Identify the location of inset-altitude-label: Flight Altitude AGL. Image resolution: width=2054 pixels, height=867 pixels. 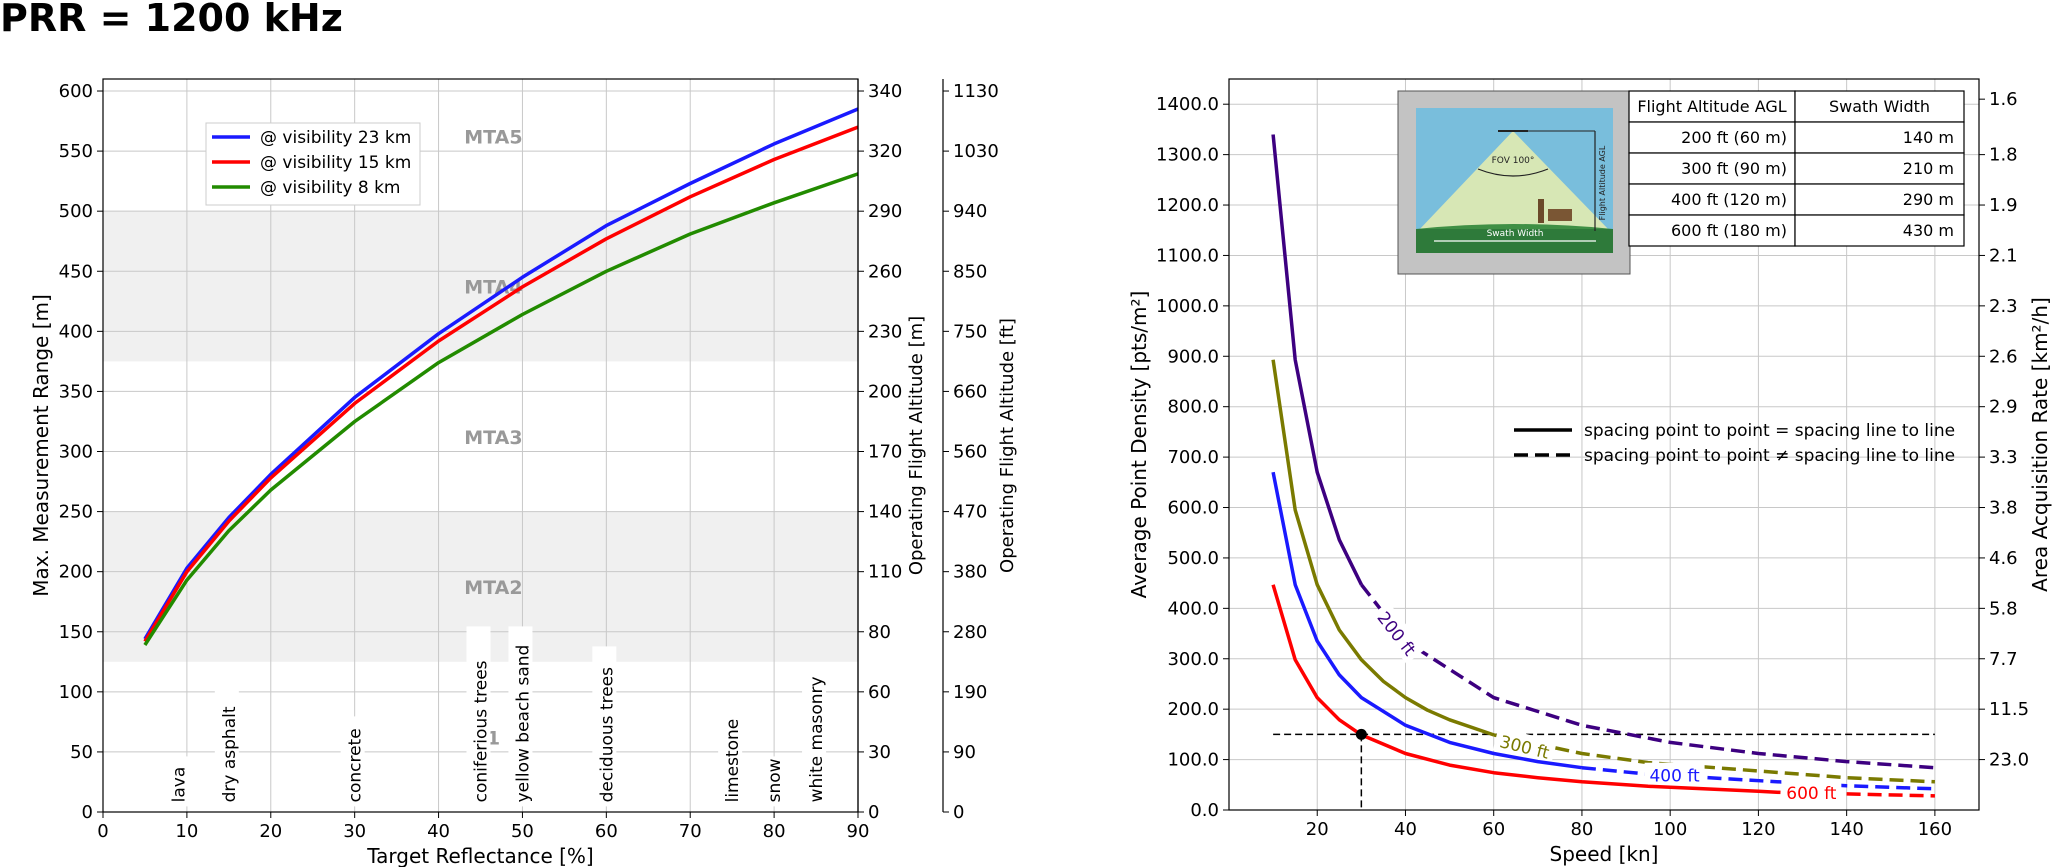
(1602, 182).